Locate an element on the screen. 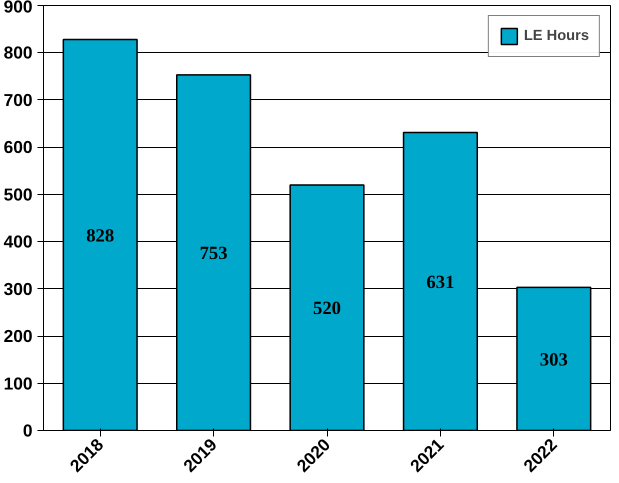 The image size is (619, 483). legend-label: LE Hours is located at coordinates (556, 36).